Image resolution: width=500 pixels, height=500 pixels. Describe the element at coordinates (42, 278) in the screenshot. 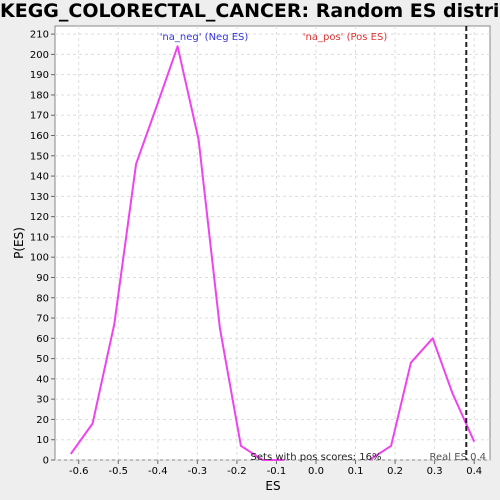

I see `y-tick-label: 90` at that location.